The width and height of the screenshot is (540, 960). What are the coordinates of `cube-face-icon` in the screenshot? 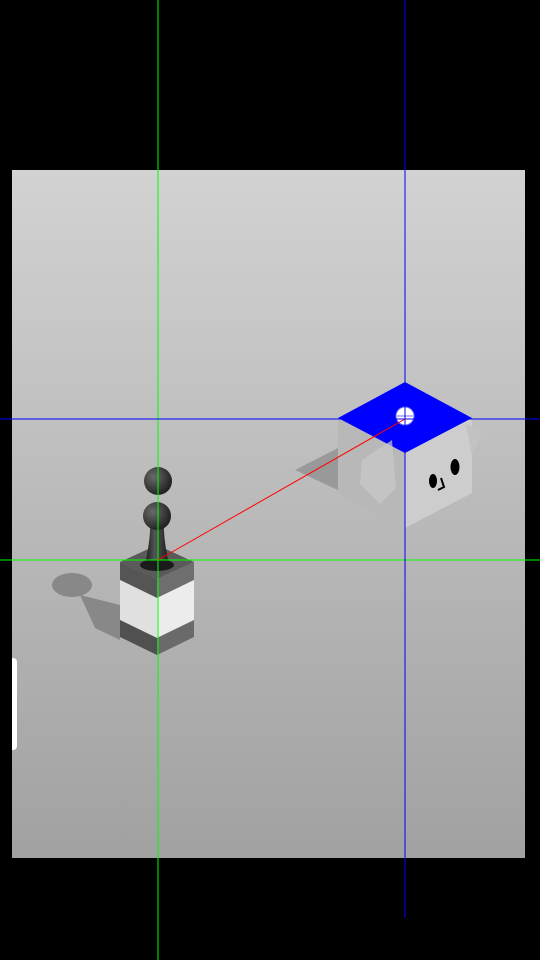 It's located at (444, 475).